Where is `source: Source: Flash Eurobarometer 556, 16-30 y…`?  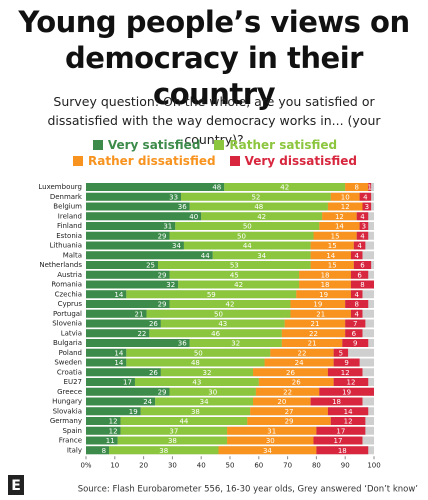 source: Source: Flash Eurobarometer 556, 16-30 y… is located at coordinates (248, 490).